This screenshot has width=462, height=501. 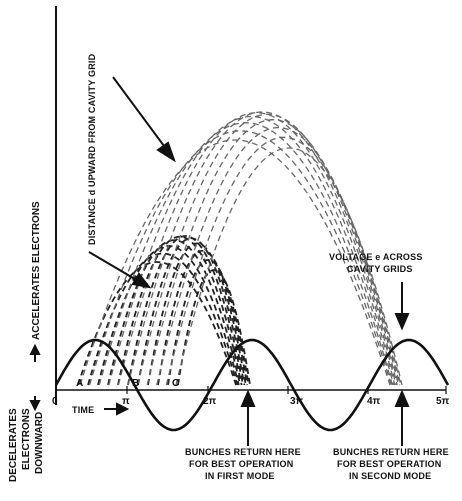 I want to click on second-mode-line3: IN SECOND MODE, so click(x=390, y=476).